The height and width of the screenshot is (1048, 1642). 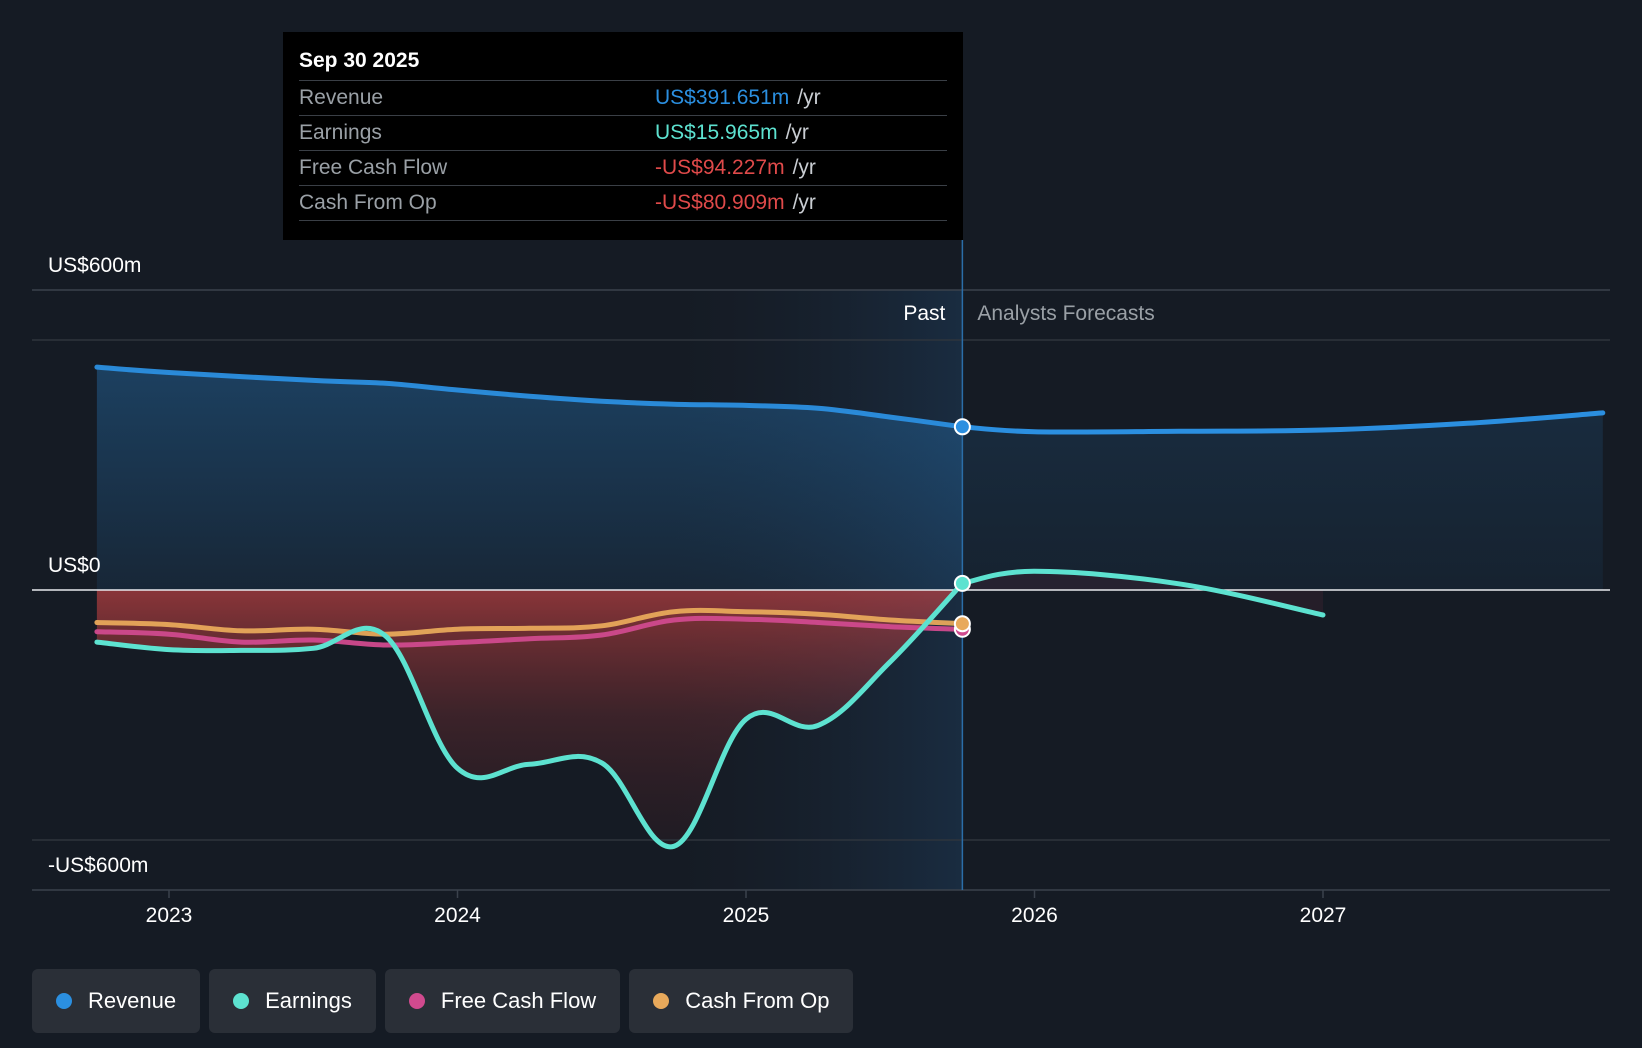 I want to click on x-tick-label: 2025, so click(x=746, y=915).